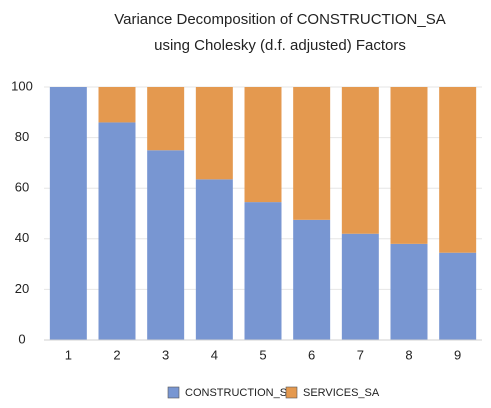  I want to click on x-tick-label: 4, so click(214, 354).